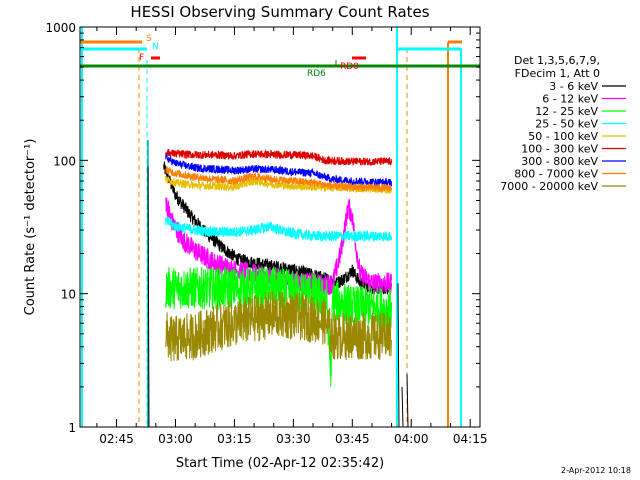  Describe the element at coordinates (563, 136) in the screenshot. I see `legend-label: 50 - 100 keV` at that location.